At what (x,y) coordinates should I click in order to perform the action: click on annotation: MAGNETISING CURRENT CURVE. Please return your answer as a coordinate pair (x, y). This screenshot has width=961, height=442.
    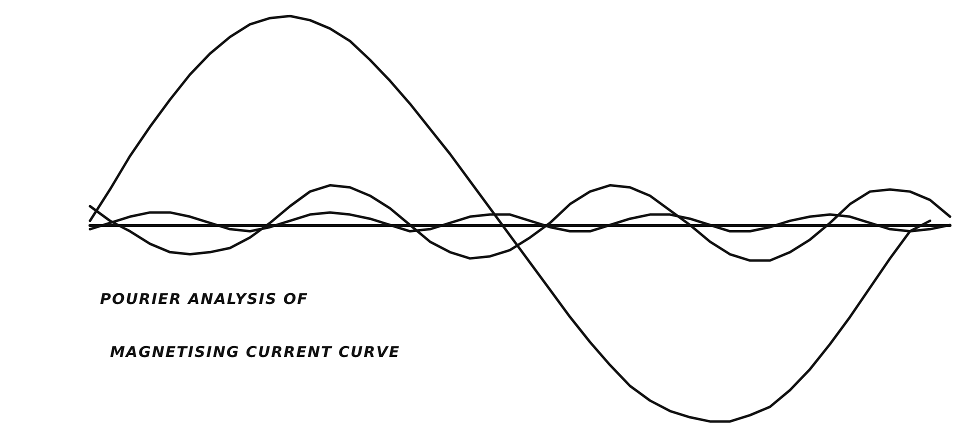
    Looking at the image, I should click on (255, 352).